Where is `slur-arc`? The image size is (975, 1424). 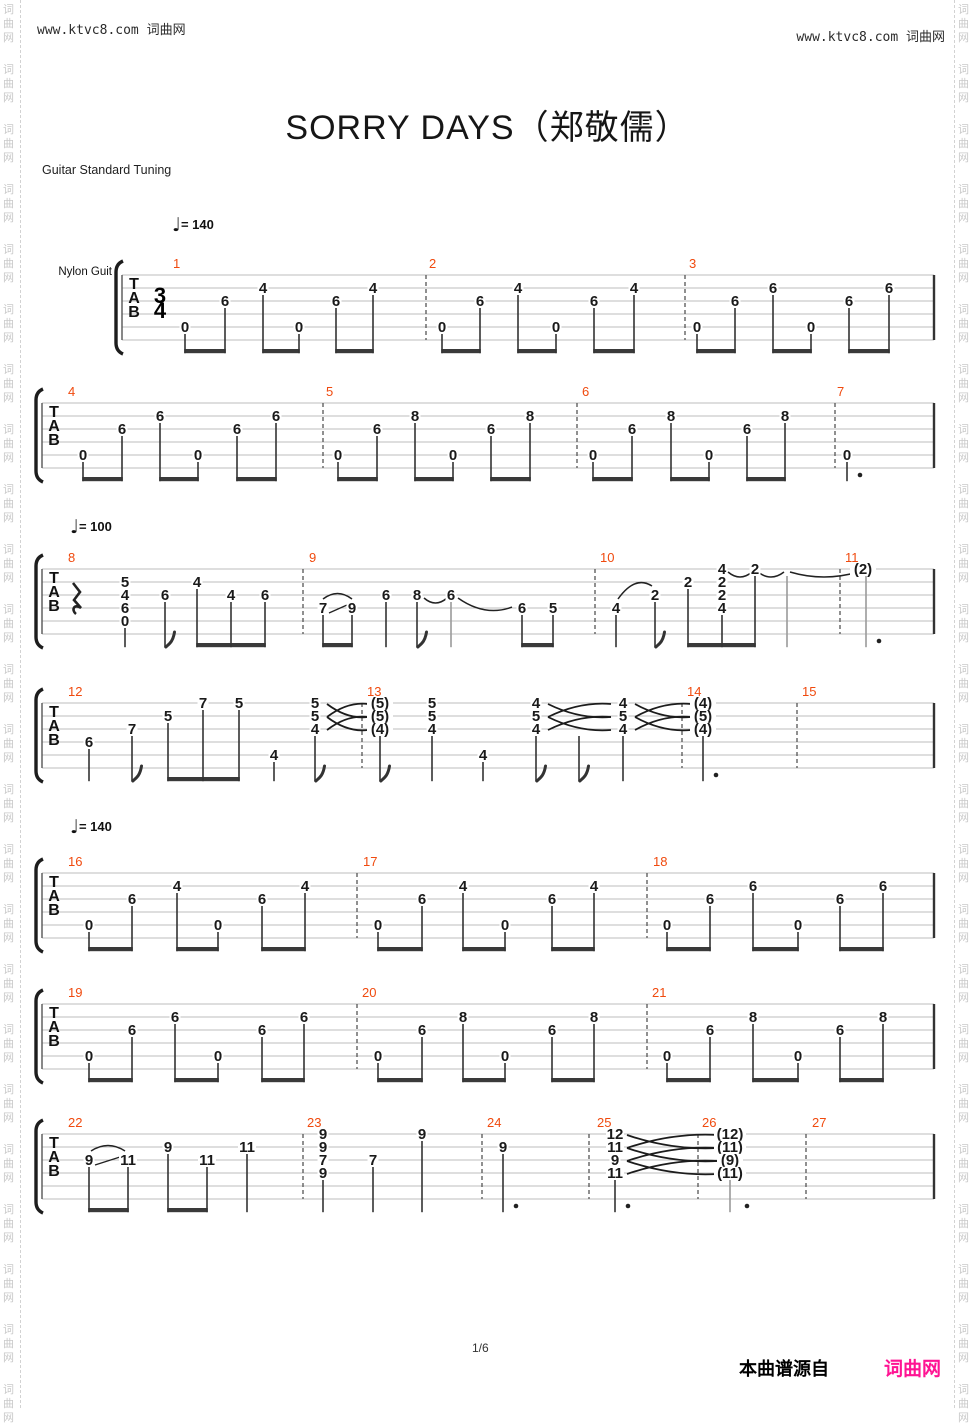
slur-arc is located at coordinates (108, 1148).